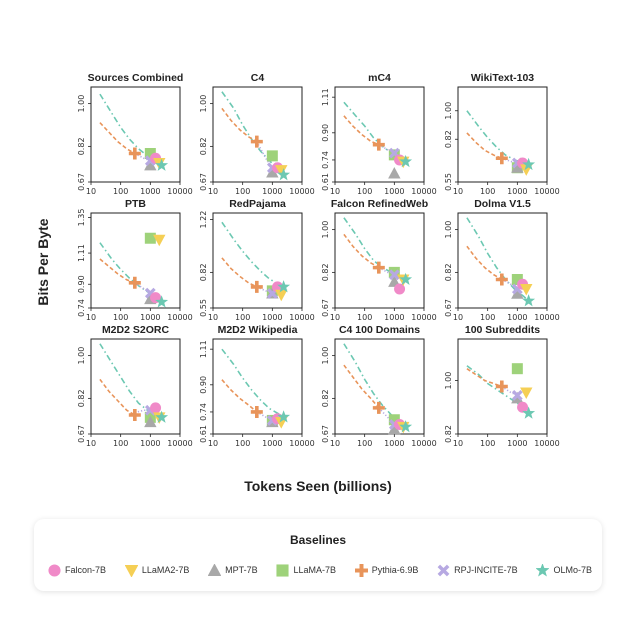  I want to click on panel-title: M2D2 S2ORC, so click(136, 330).